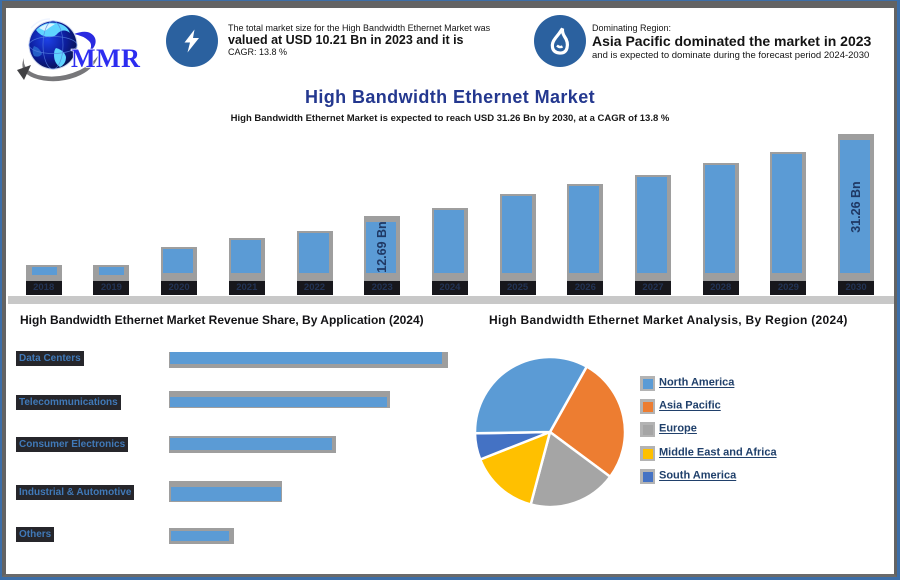  I want to click on svg-text: MMR, so click(105, 58).